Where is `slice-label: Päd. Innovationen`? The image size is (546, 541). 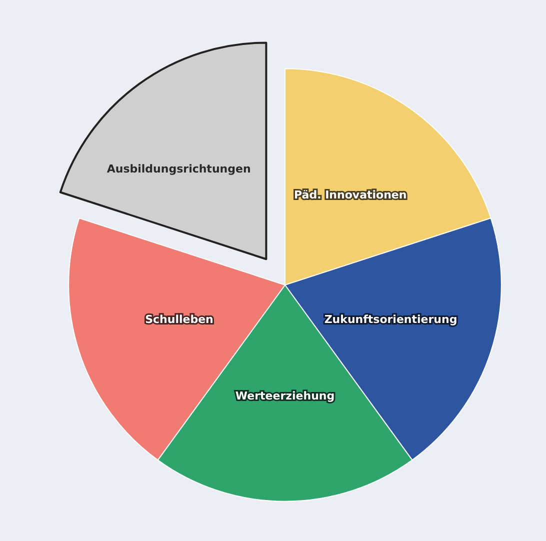
slice-label: Päd. Innovationen is located at coordinates (350, 195).